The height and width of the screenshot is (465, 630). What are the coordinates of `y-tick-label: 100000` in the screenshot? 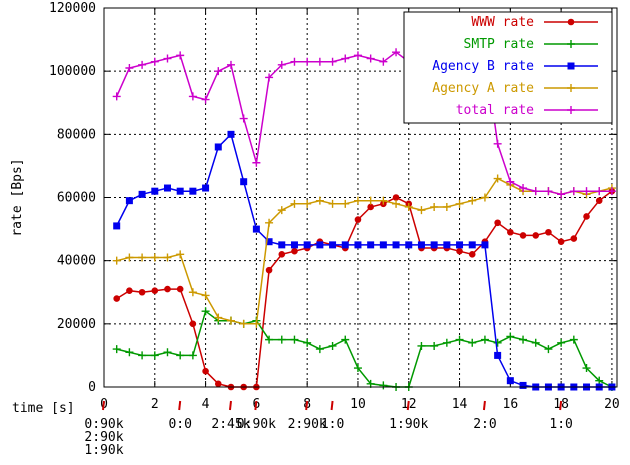 It's located at (72, 71).